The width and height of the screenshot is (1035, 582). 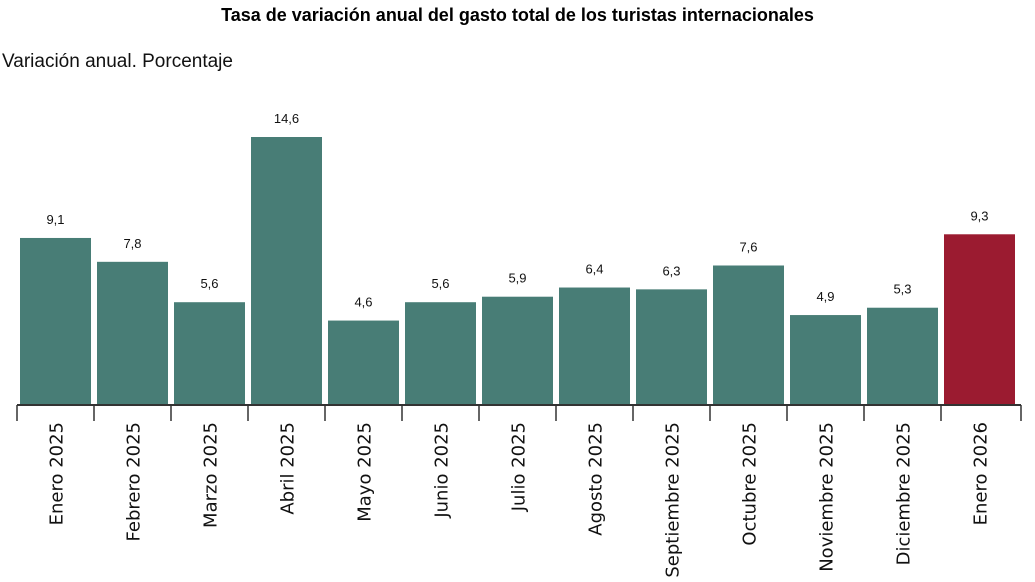 What do you see at coordinates (134, 482) in the screenshot?
I see `x-tick-label: Febrero 2025` at bounding box center [134, 482].